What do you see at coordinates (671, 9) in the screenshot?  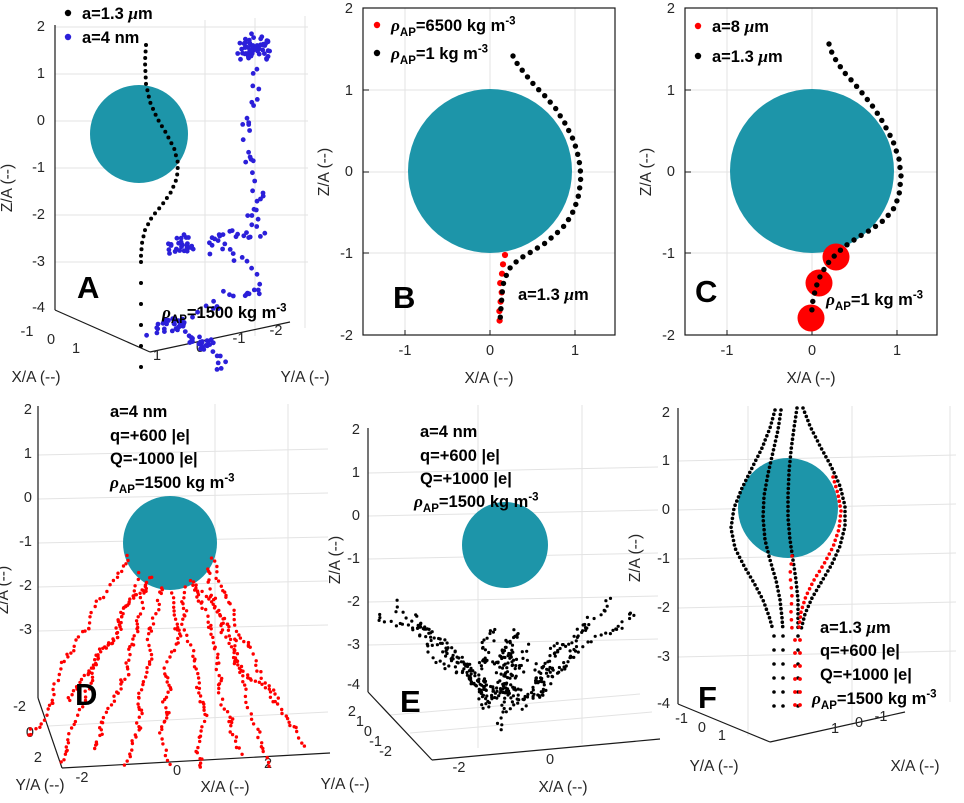 I see `tick-label: 2` at bounding box center [671, 9].